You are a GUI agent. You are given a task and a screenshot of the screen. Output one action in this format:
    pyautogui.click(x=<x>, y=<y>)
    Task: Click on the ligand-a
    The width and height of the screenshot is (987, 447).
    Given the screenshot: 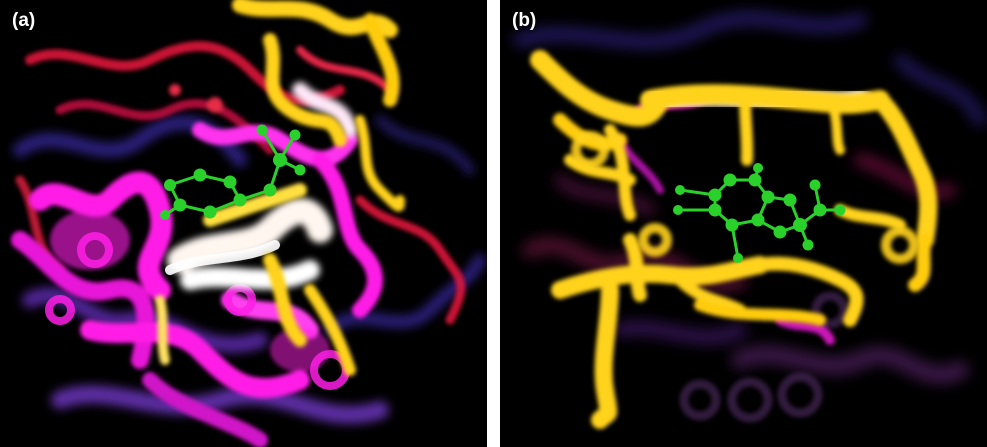 What is the action you would take?
    pyautogui.click(x=233, y=172)
    